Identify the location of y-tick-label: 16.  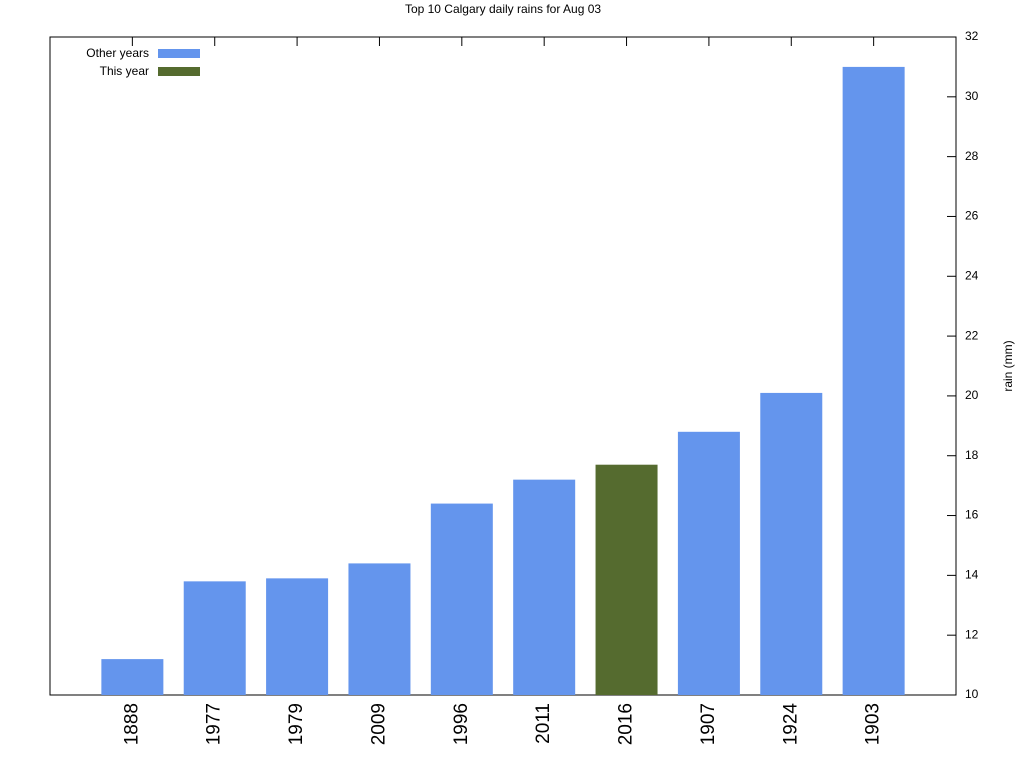
(972, 515).